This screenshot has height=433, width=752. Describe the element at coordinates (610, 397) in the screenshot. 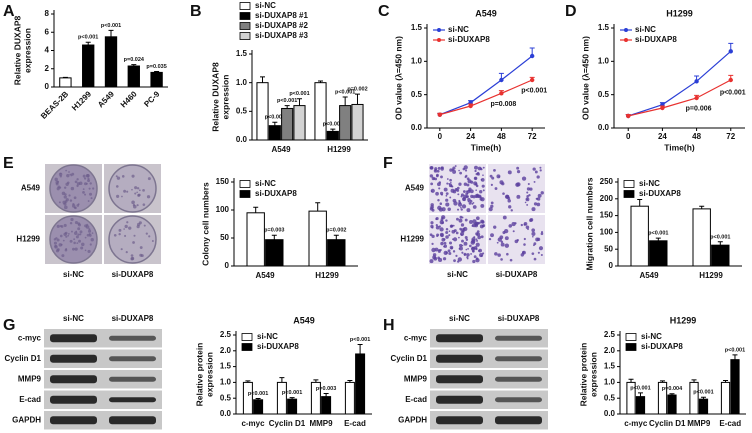

I see `y-tick-label: 0.5` at that location.